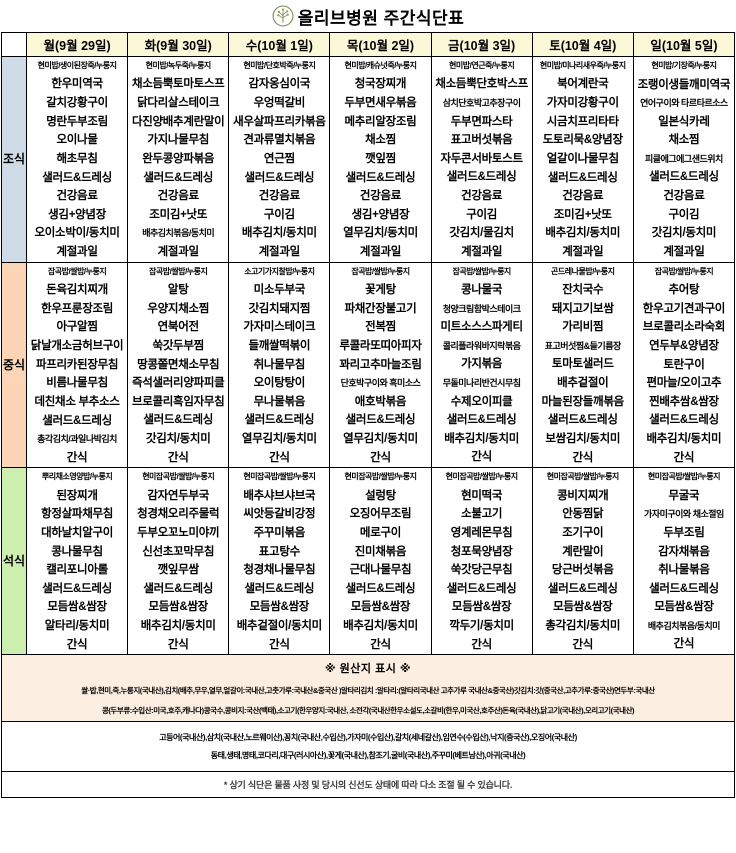  What do you see at coordinates (583, 84) in the screenshot?
I see `dish-item: 북어계란국` at bounding box center [583, 84].